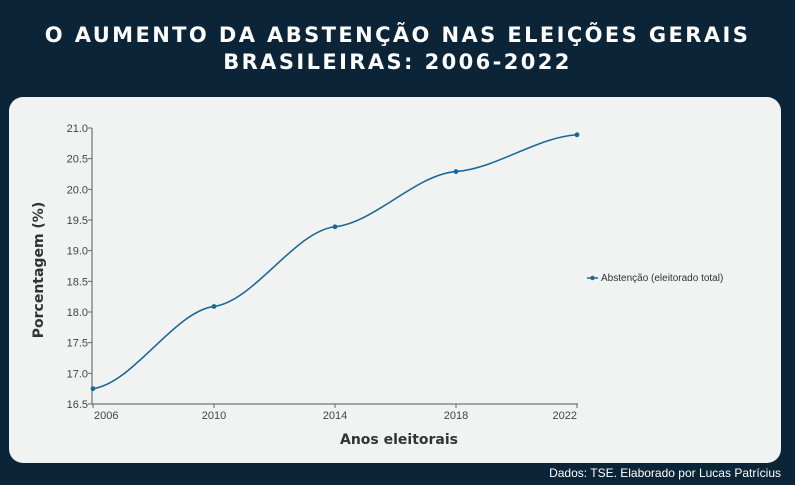  I want to click on y-tick-label: 19.5, so click(77, 221).